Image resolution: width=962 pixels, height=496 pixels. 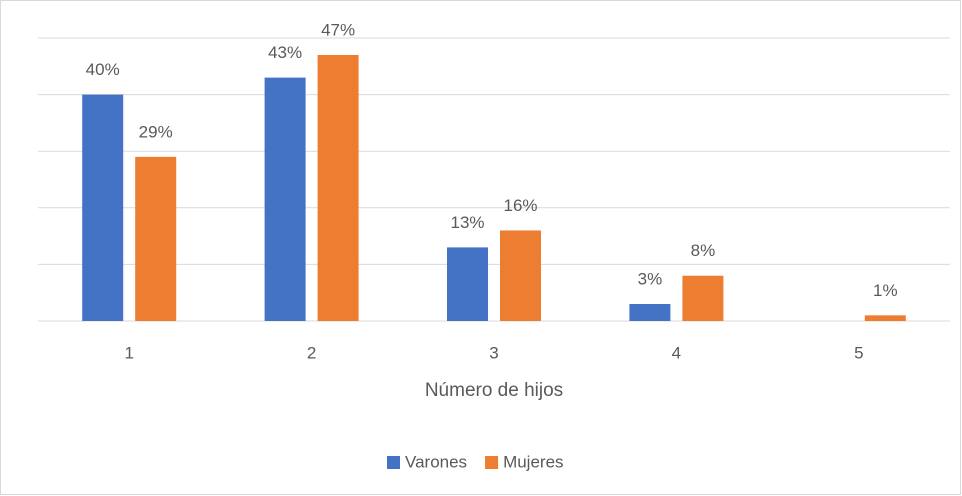 What do you see at coordinates (885, 290) in the screenshot?
I see `data-label: 1%` at bounding box center [885, 290].